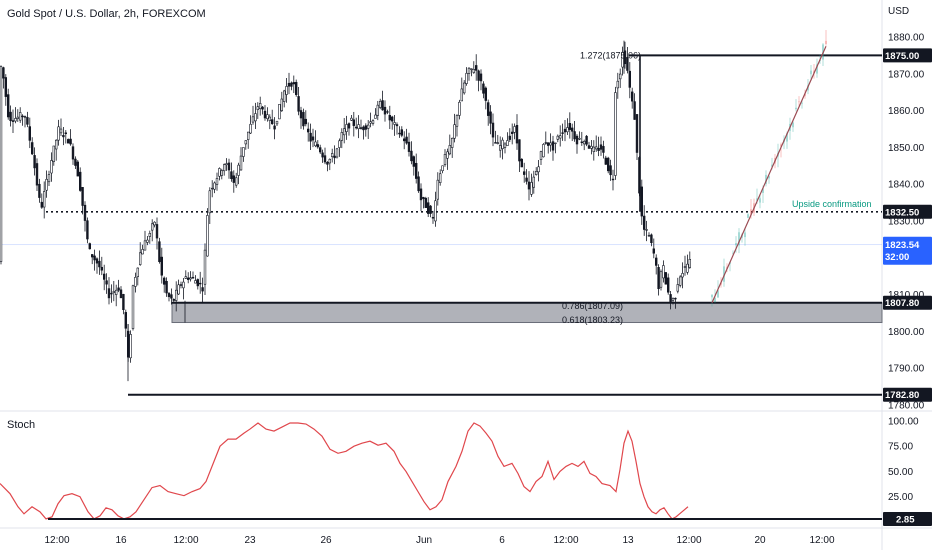 The width and height of the screenshot is (932, 555). What do you see at coordinates (592, 306) in the screenshot?
I see `fib-label-0786: 0.786(1807.09)` at bounding box center [592, 306].